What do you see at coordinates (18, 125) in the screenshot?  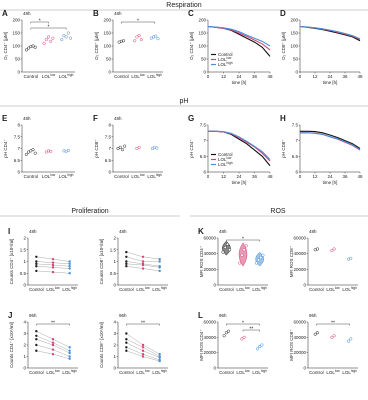 I see `y-tick-label: 8` at bounding box center [18, 125].